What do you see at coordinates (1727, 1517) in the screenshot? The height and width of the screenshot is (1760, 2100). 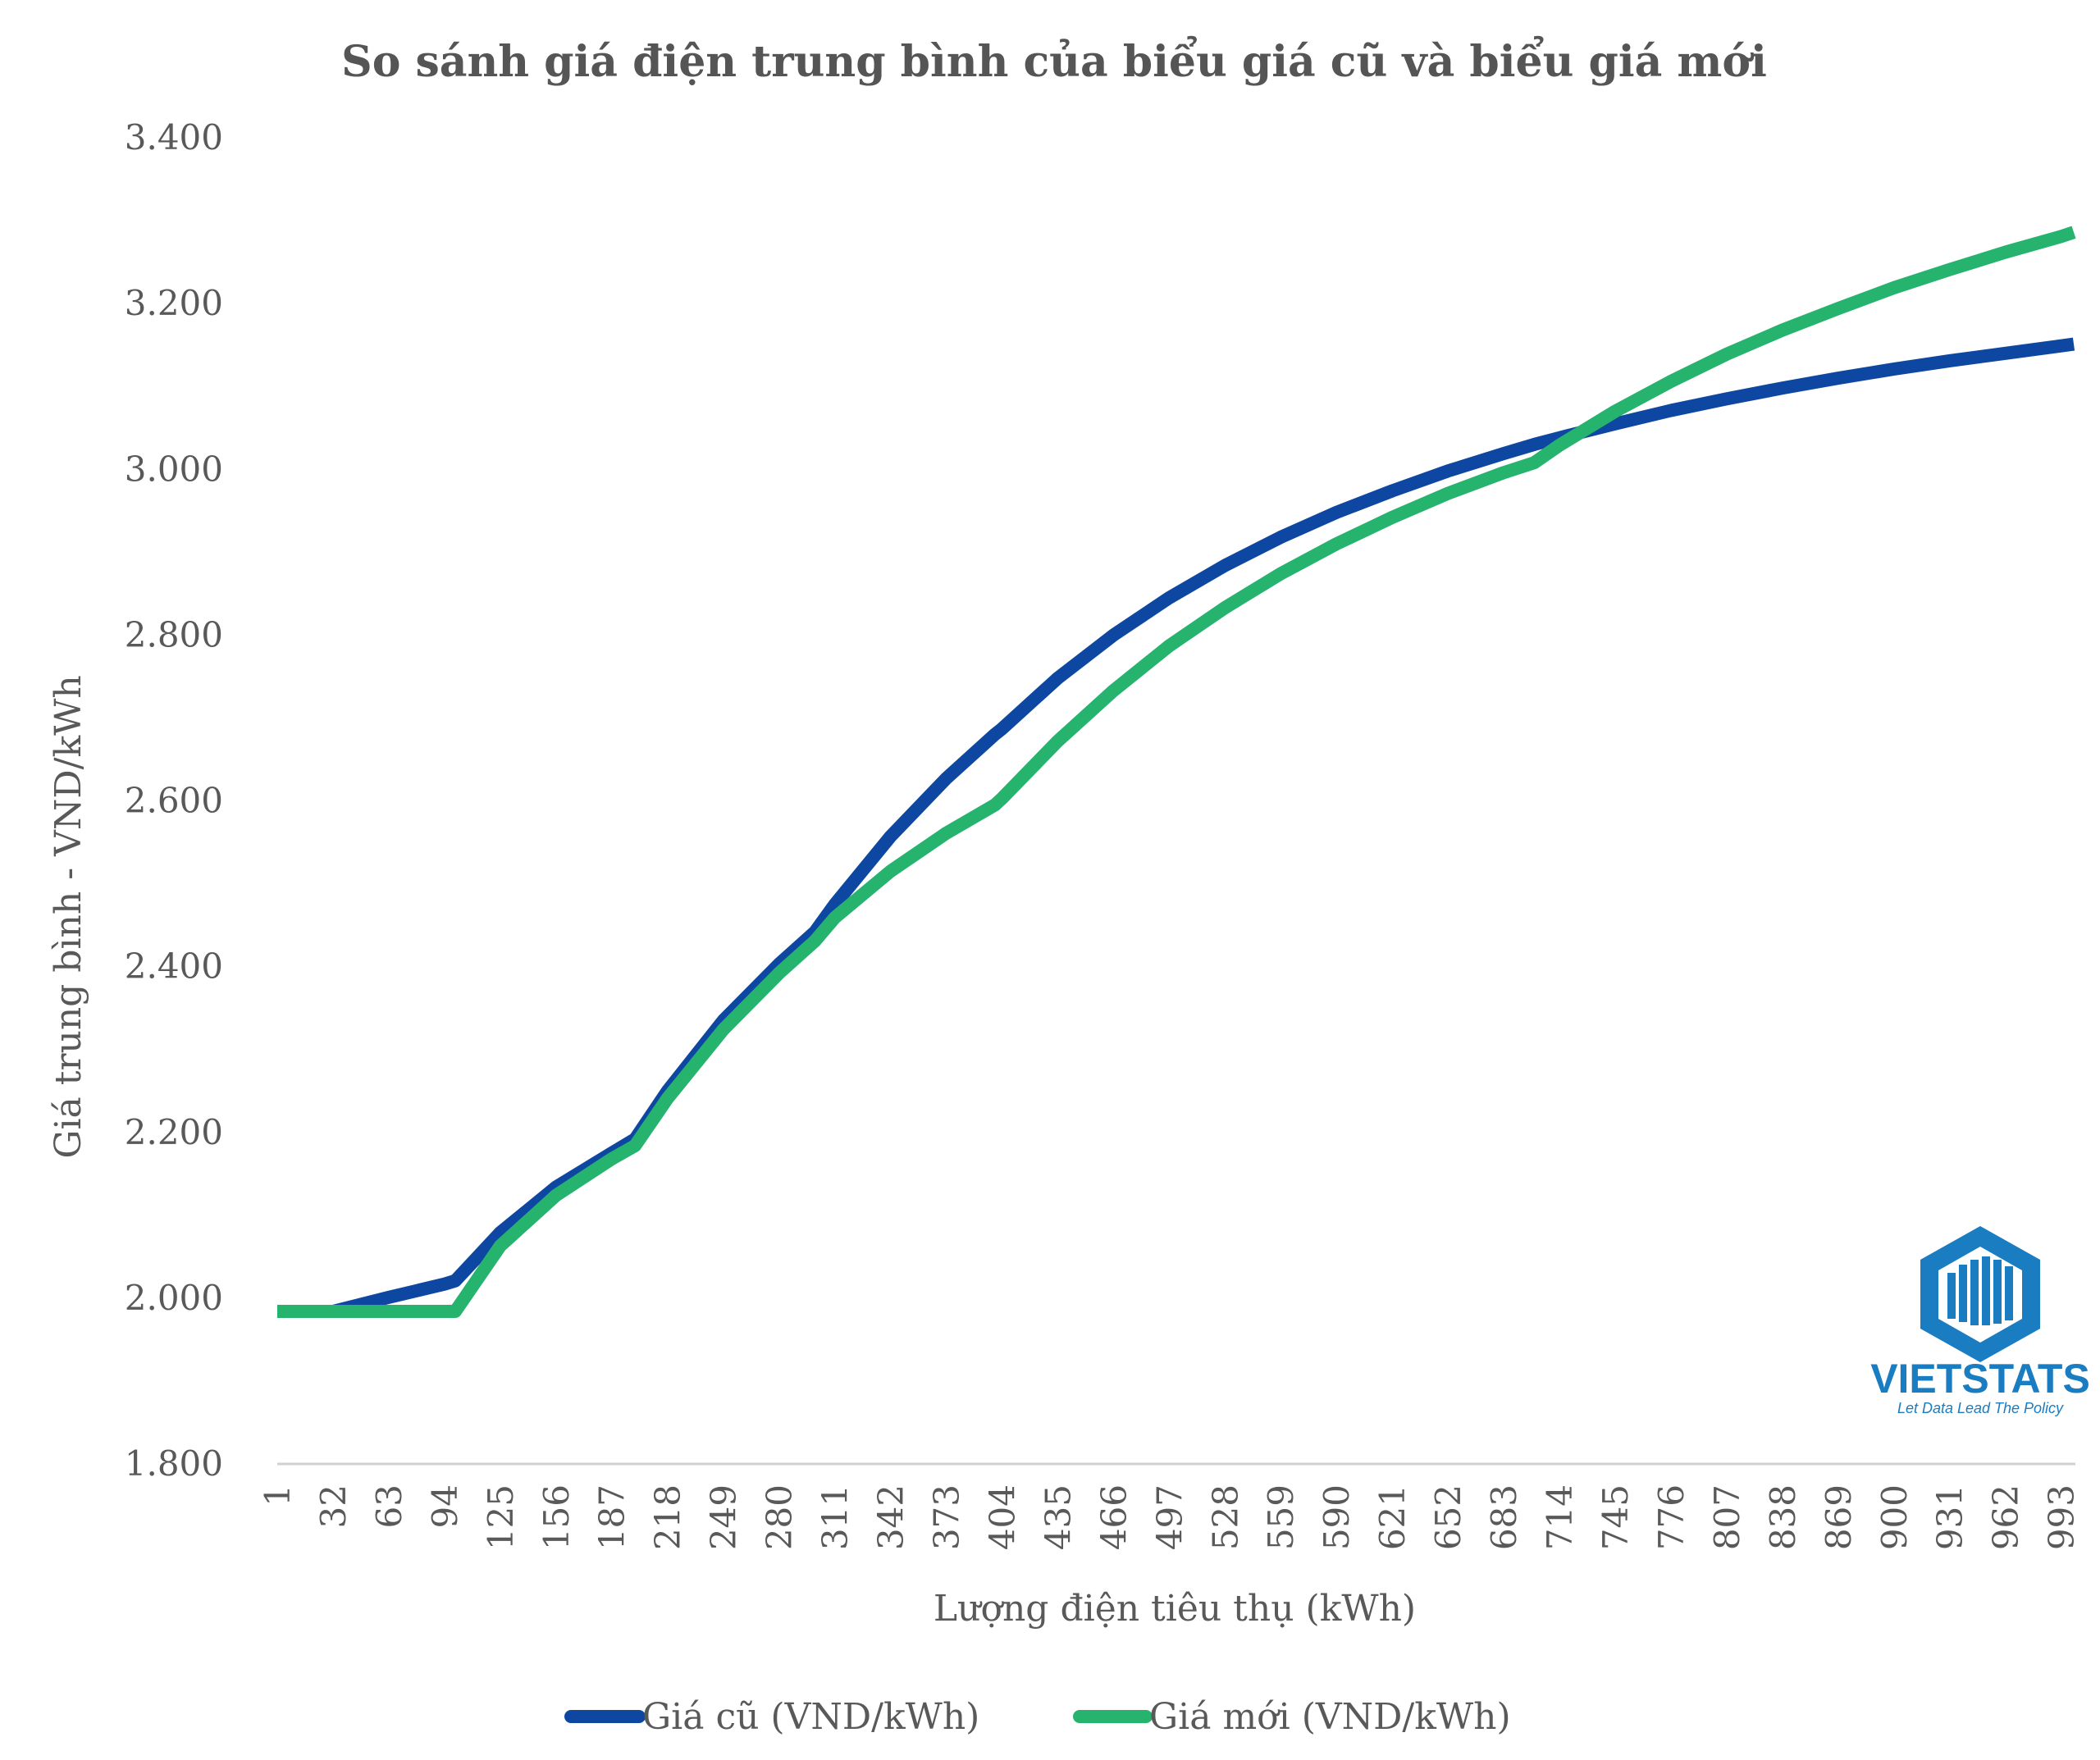 I see `x-tick-label: 807` at bounding box center [1727, 1517].